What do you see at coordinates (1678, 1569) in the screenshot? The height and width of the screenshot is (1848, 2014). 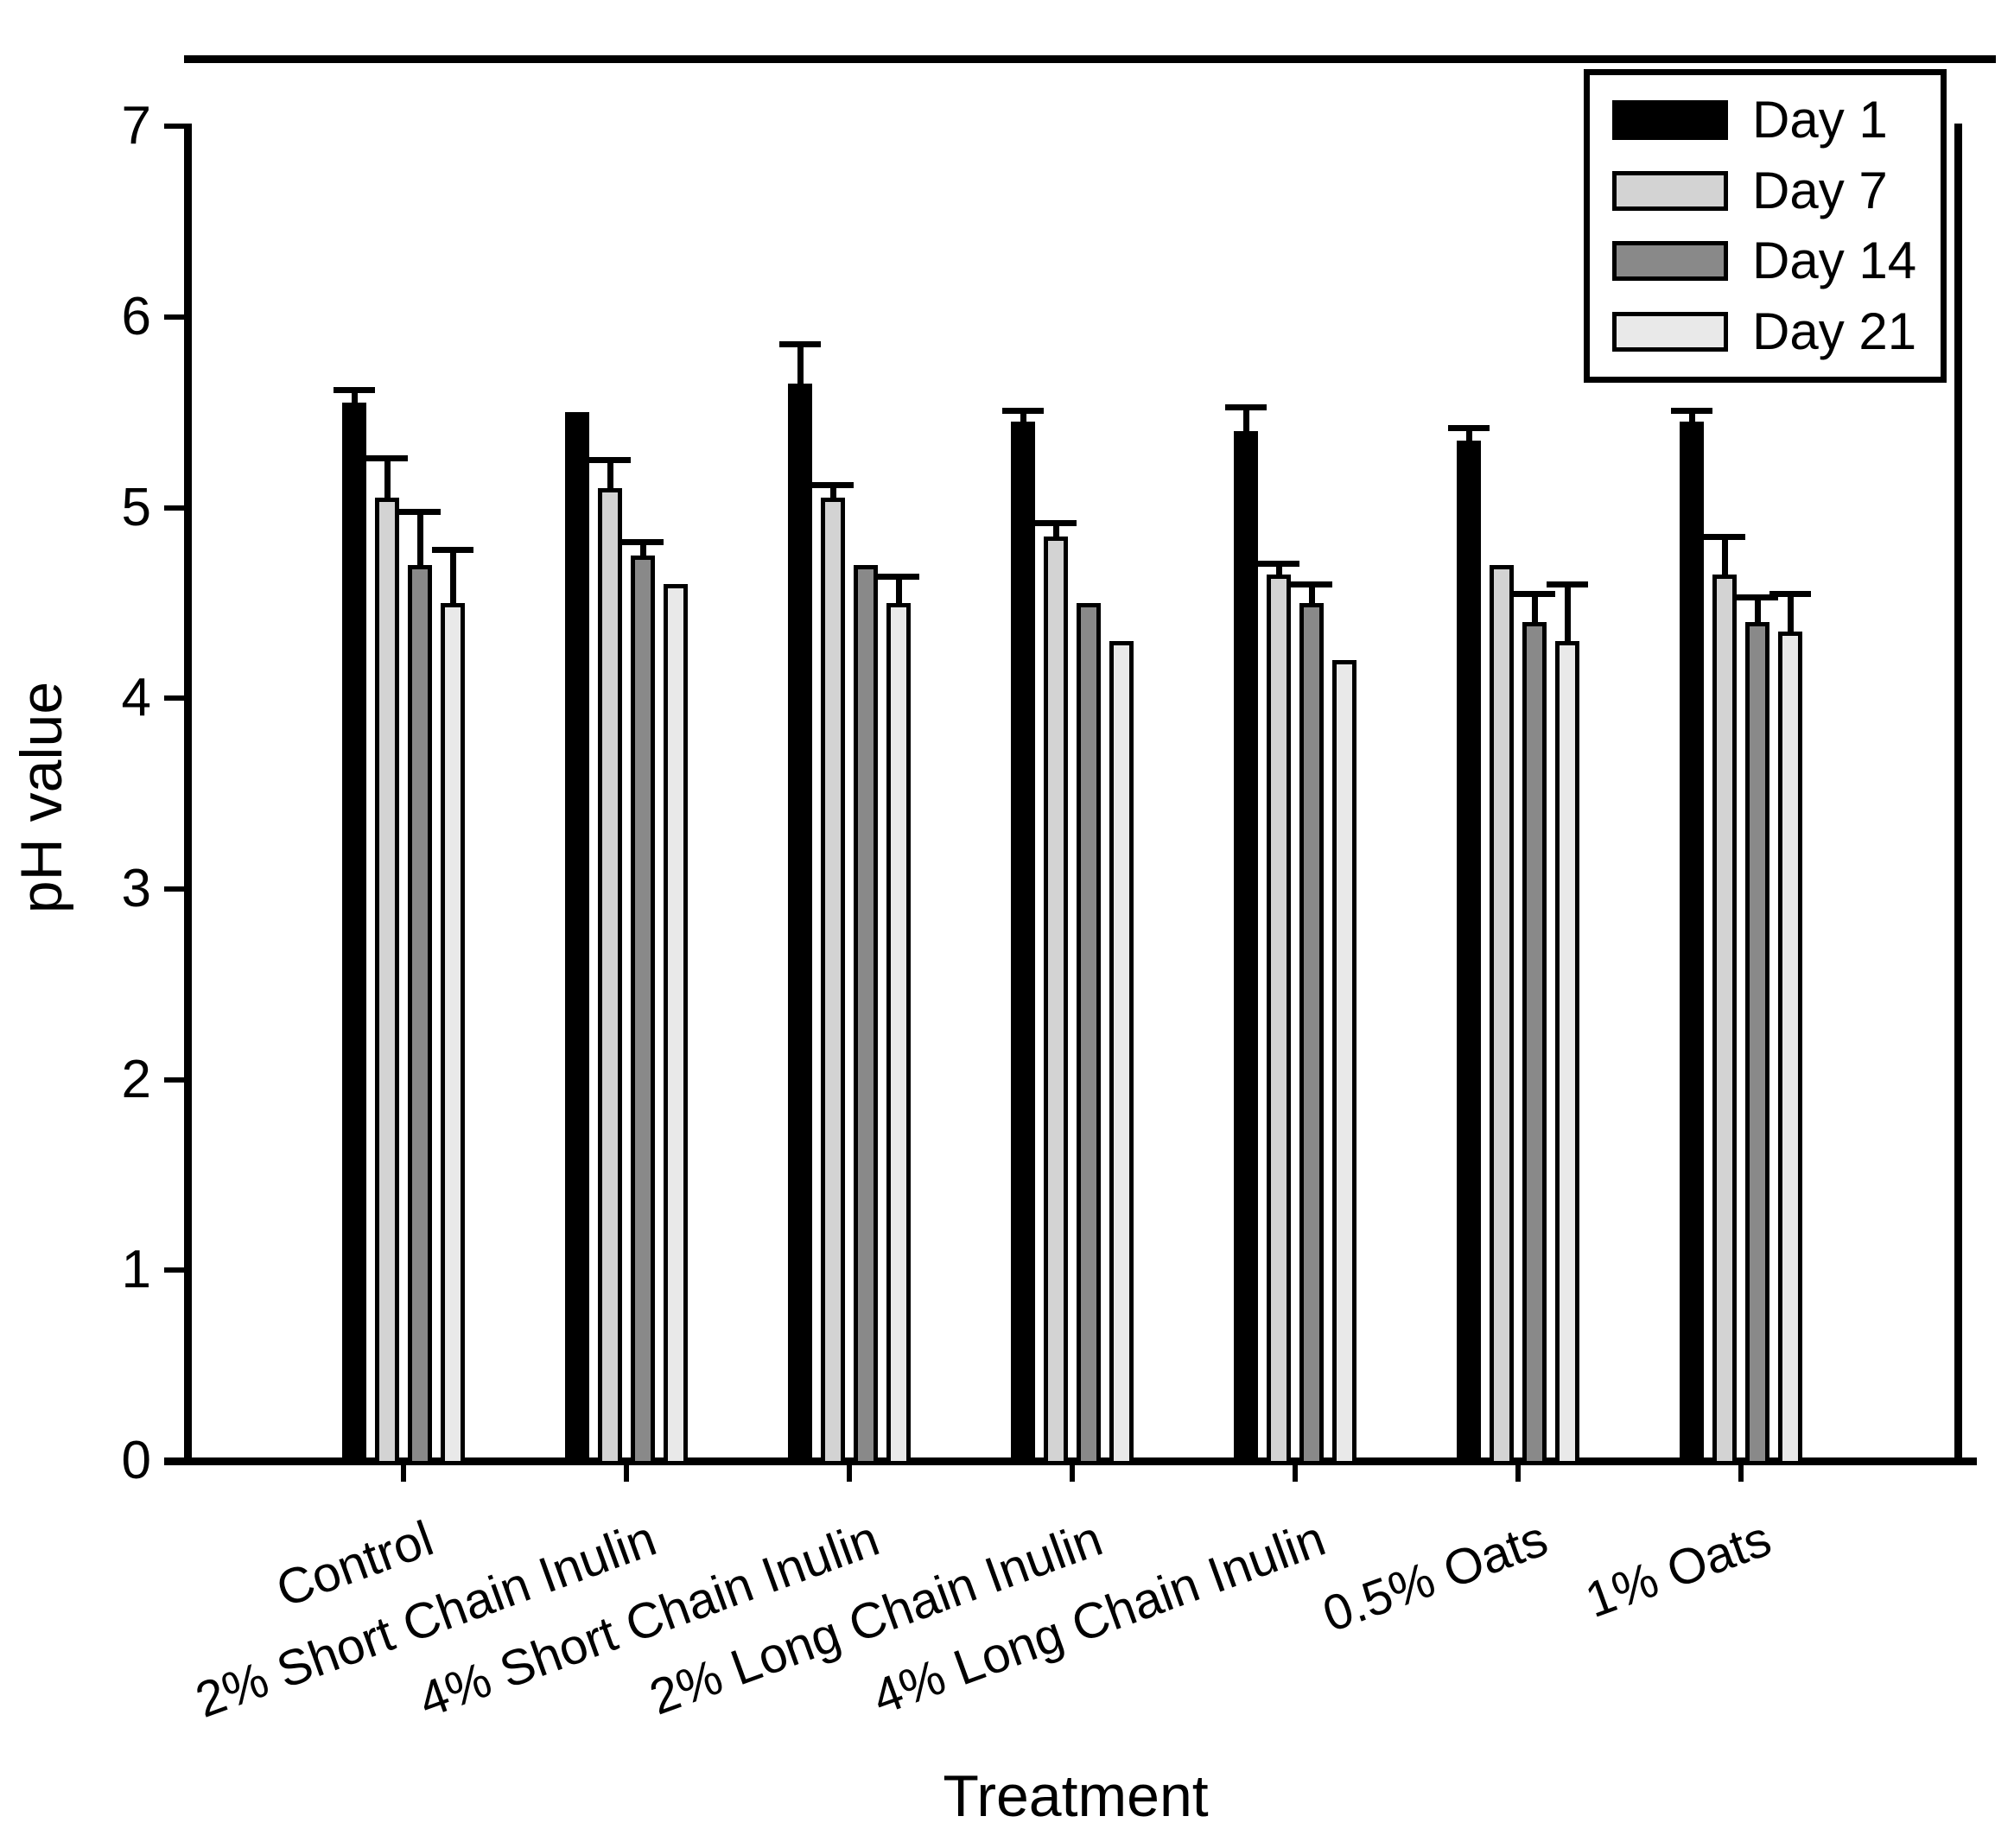 I see `x-axis-category-label: 1% Oats` at bounding box center [1678, 1569].